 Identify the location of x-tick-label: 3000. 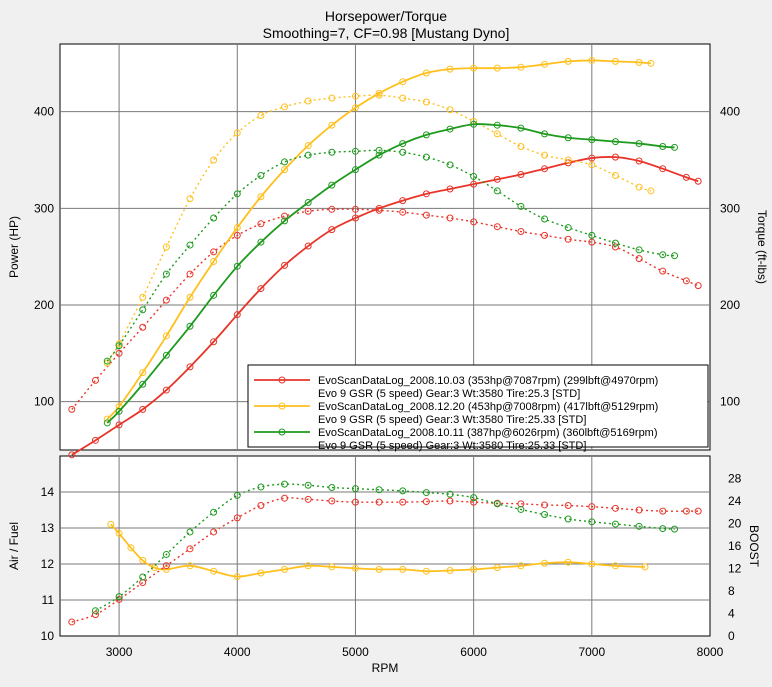
(119, 652).